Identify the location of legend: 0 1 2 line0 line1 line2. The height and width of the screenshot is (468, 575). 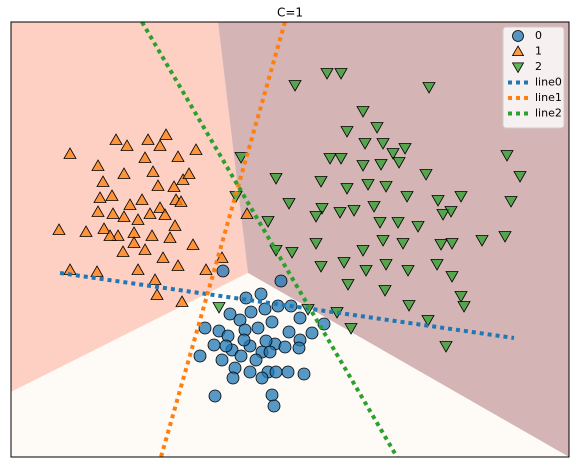
(533, 77).